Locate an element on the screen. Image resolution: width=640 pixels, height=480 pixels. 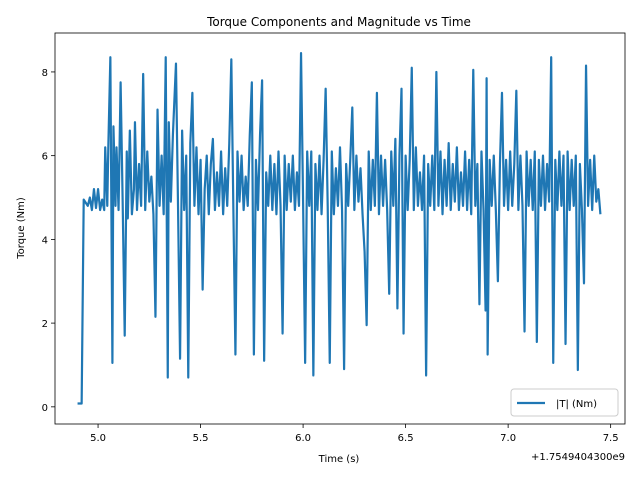
chart-title: Torque Components and Magnitude vs Time is located at coordinates (338, 22).